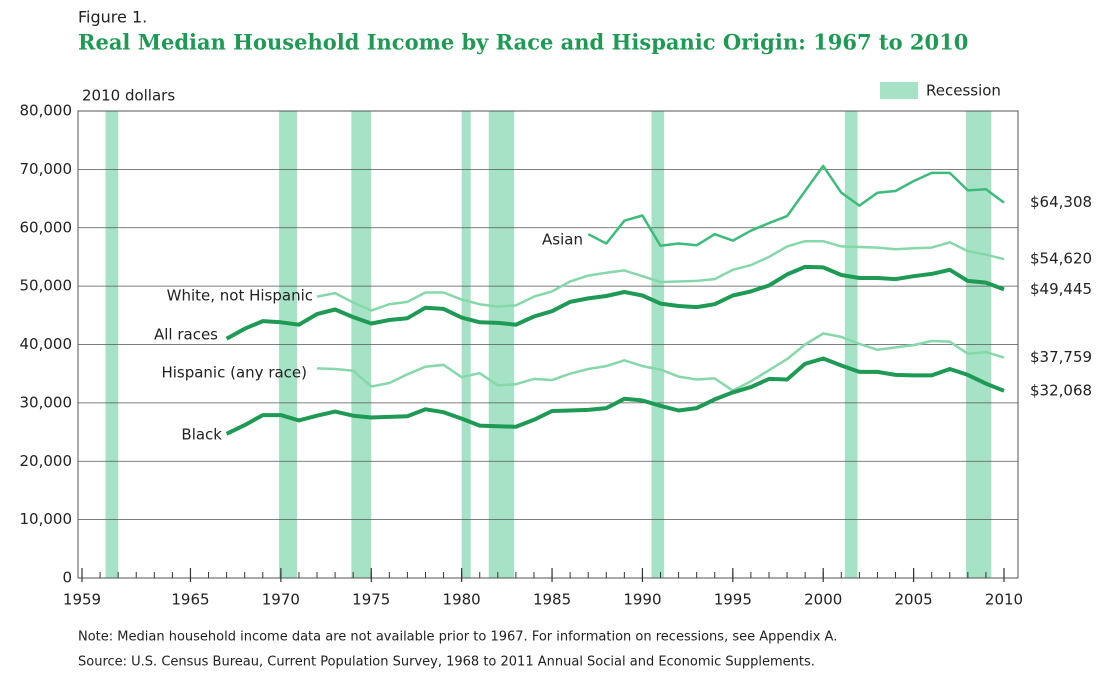 The height and width of the screenshot is (675, 1104). Describe the element at coordinates (899, 90) in the screenshot. I see `legend-swatch` at that location.